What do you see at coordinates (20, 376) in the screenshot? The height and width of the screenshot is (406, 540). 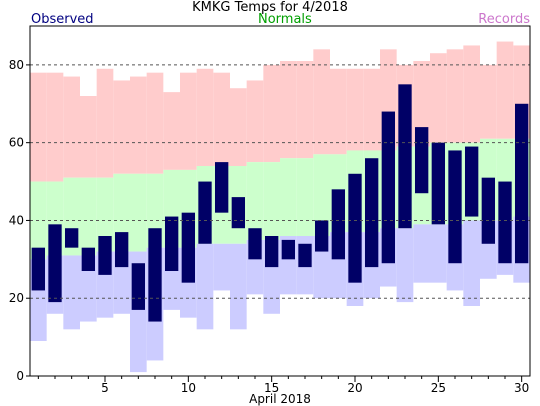 I see `y-tick-label: 0` at bounding box center [20, 376].